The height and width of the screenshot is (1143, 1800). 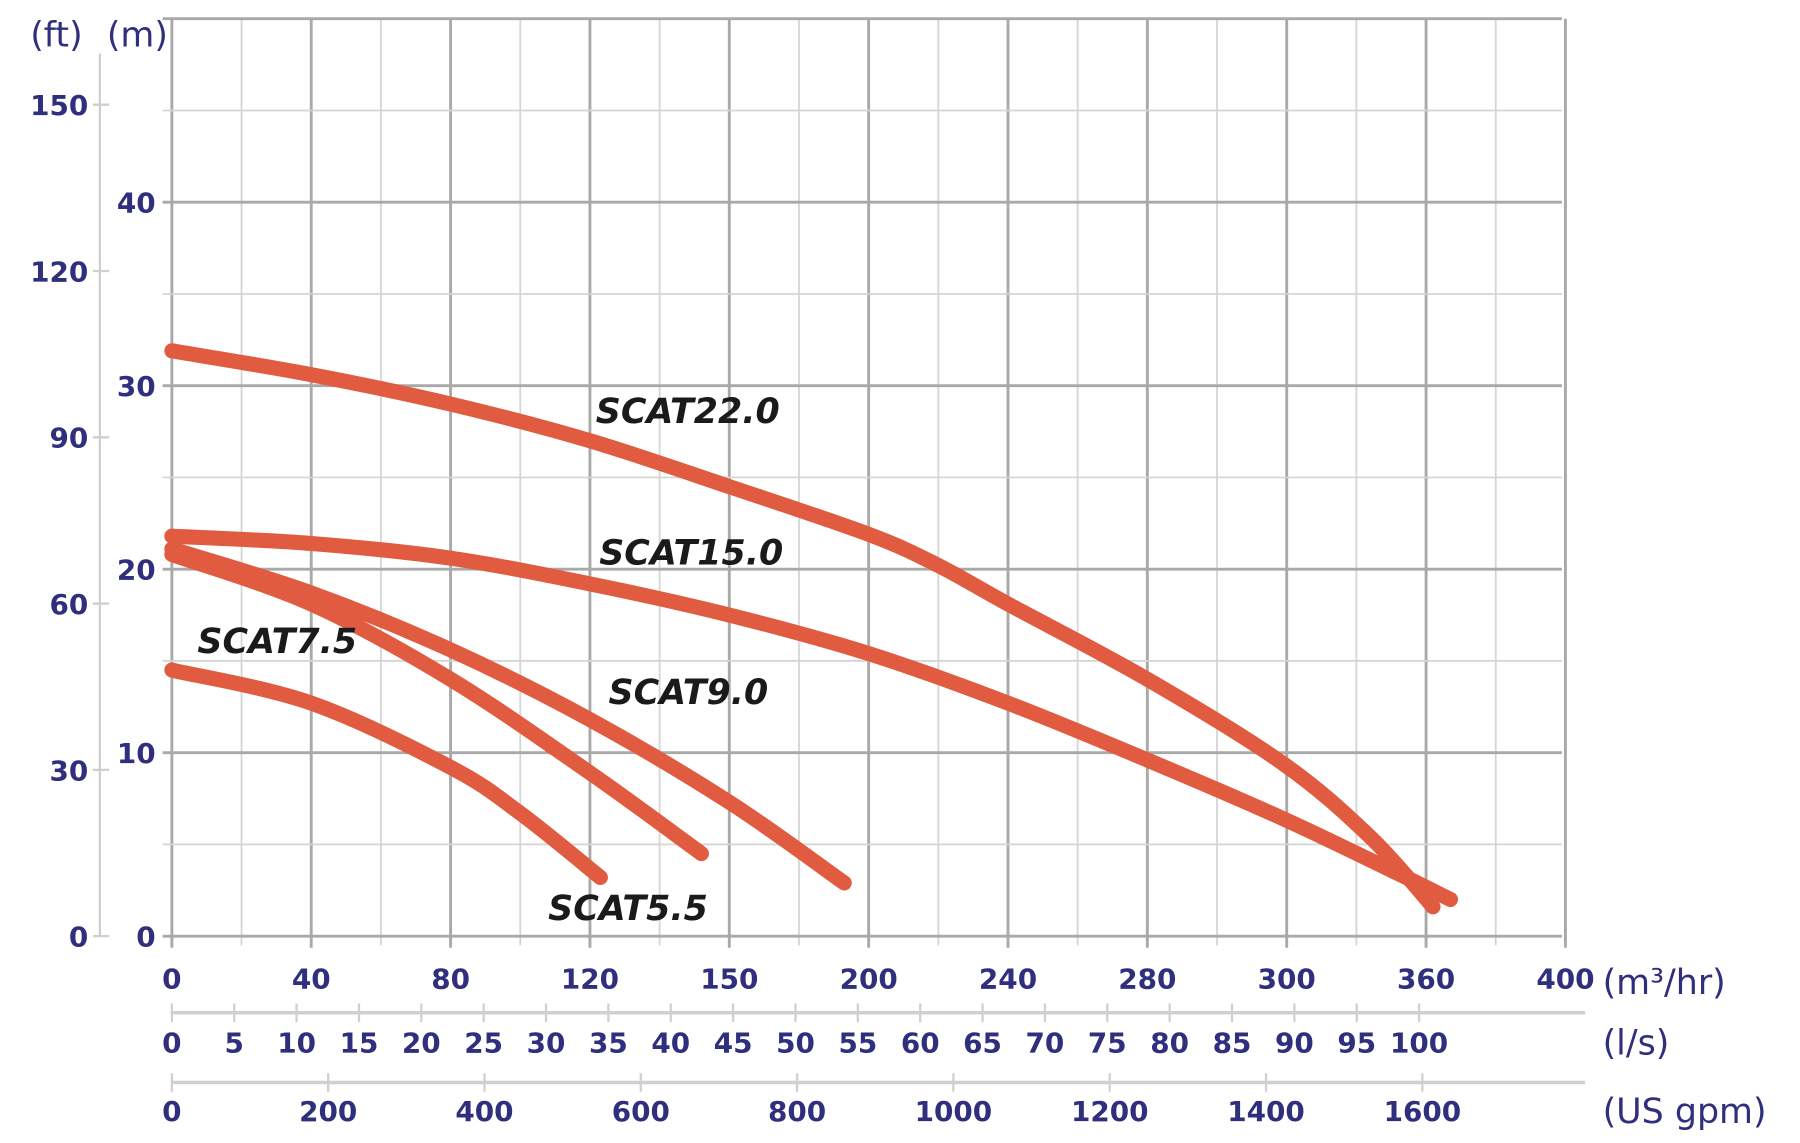 What do you see at coordinates (59, 105) in the screenshot?
I see `ft-tick-label: 150` at bounding box center [59, 105].